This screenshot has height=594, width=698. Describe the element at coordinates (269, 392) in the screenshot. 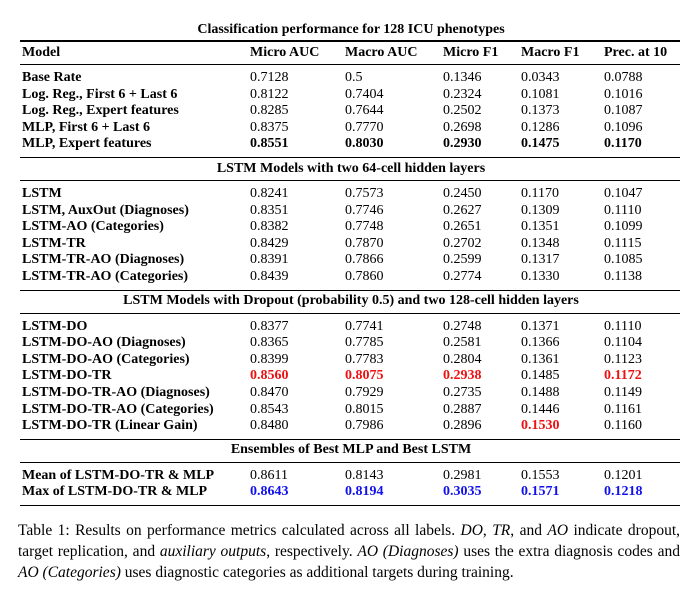

I see `metric-value: 0.8470` at that location.